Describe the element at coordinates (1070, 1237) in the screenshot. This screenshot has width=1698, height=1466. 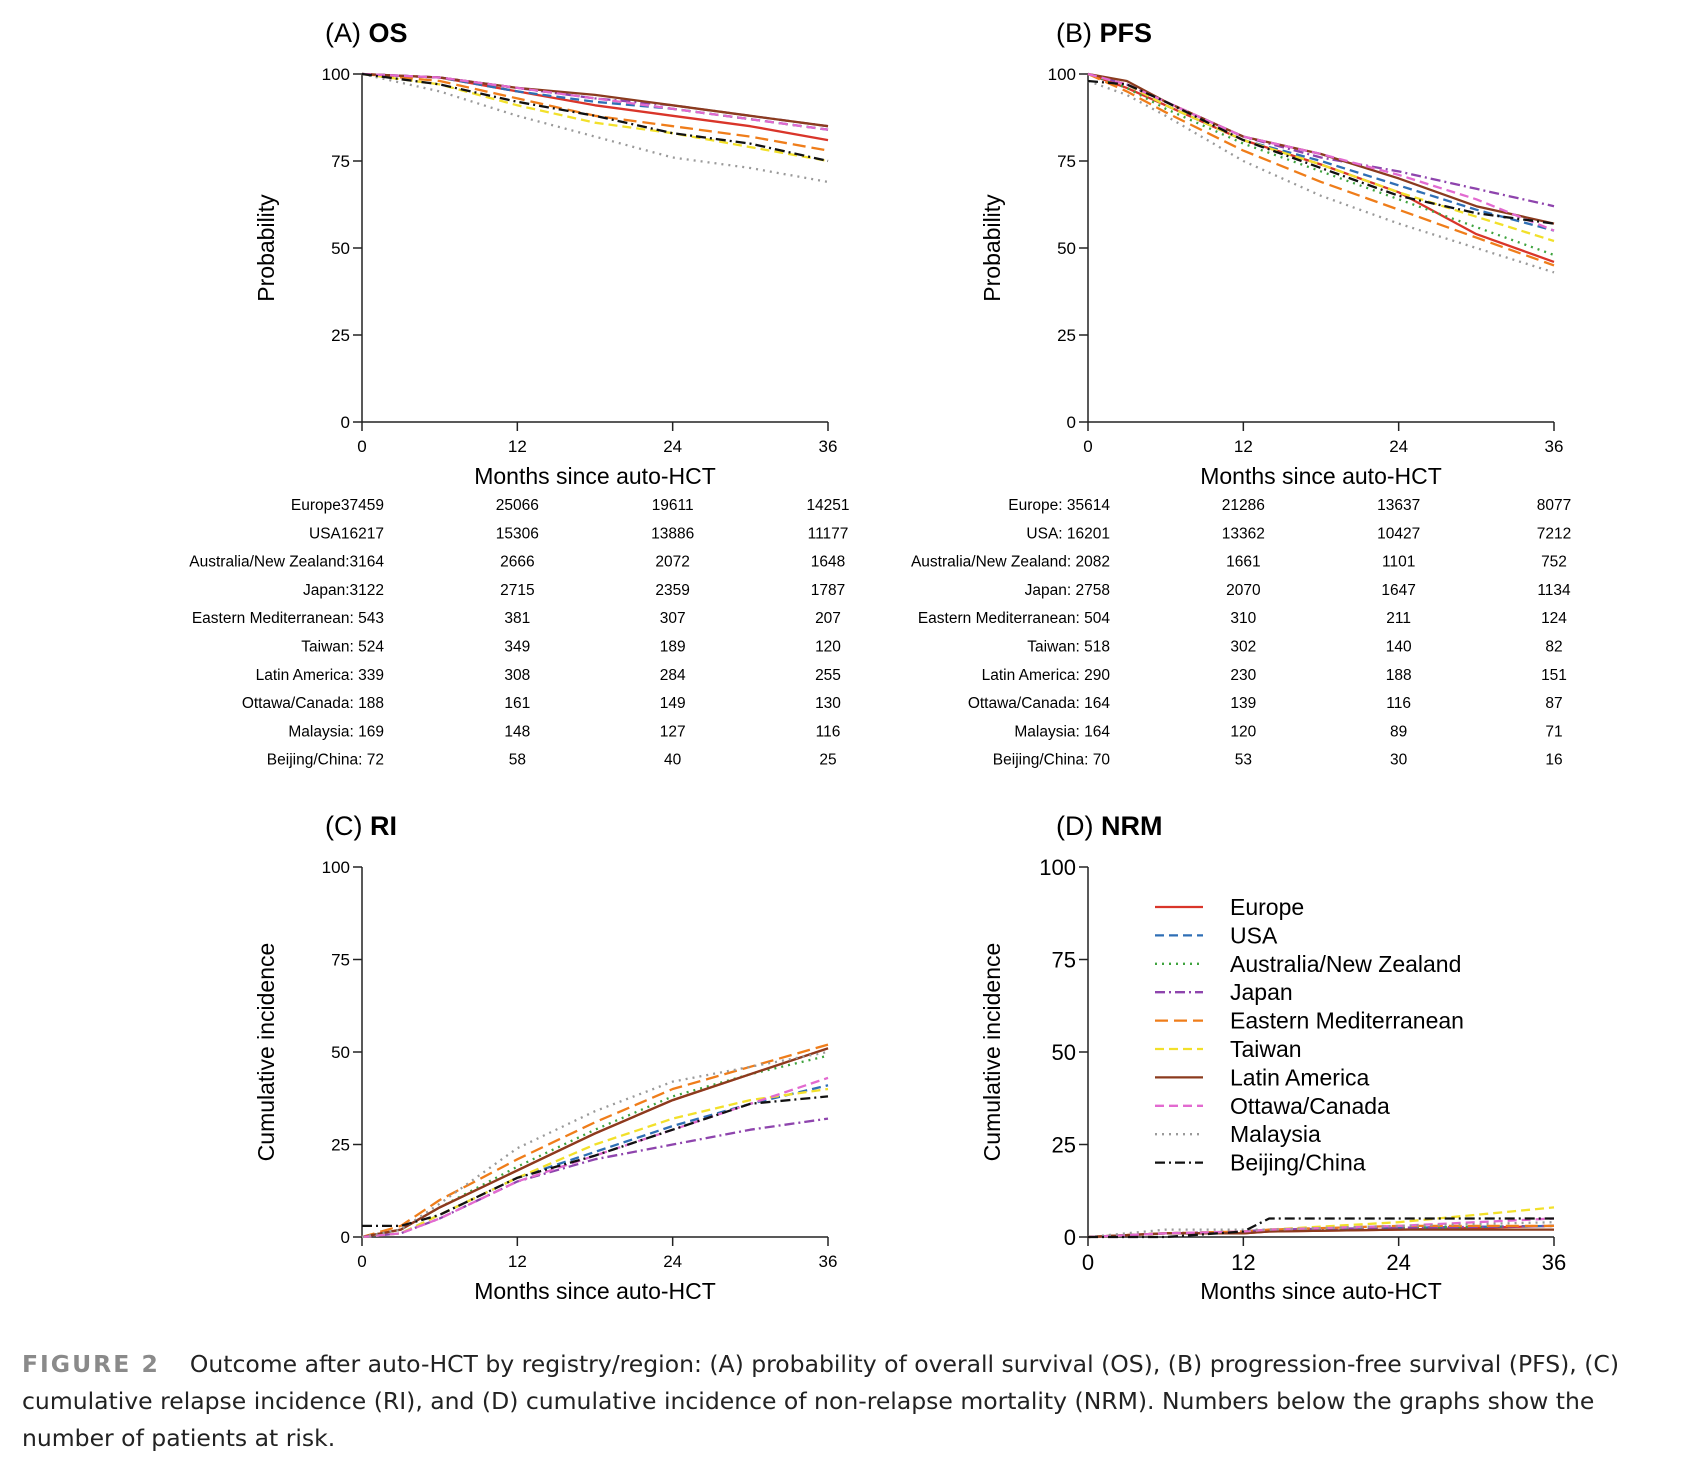
I see `panel-d-ytick-label: 0` at that location.